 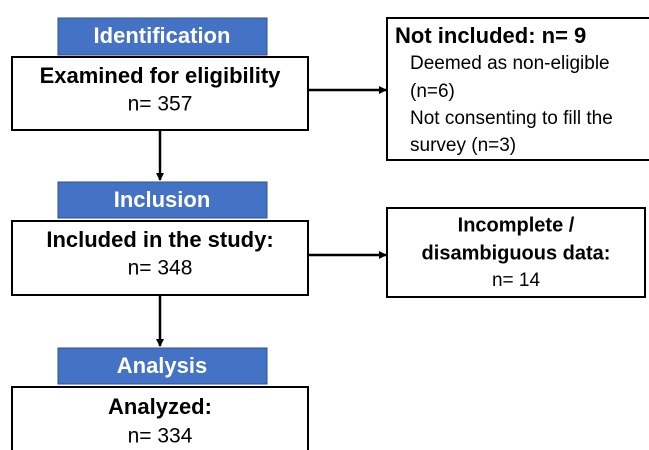 What do you see at coordinates (160, 268) in the screenshot?
I see `stage-count: n= 348` at bounding box center [160, 268].